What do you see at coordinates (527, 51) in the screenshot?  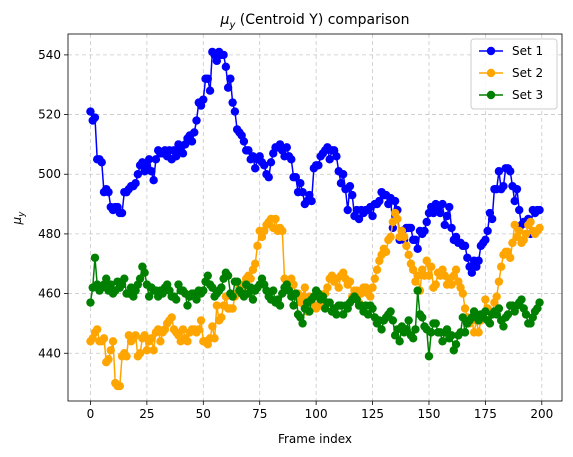 I see `legend-label: Set 1` at bounding box center [527, 51].